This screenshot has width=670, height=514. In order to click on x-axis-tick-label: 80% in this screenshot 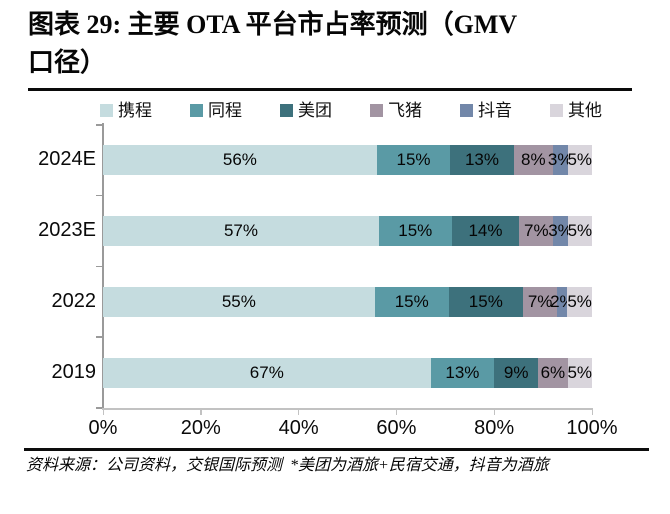, I will do `click(494, 428)`.